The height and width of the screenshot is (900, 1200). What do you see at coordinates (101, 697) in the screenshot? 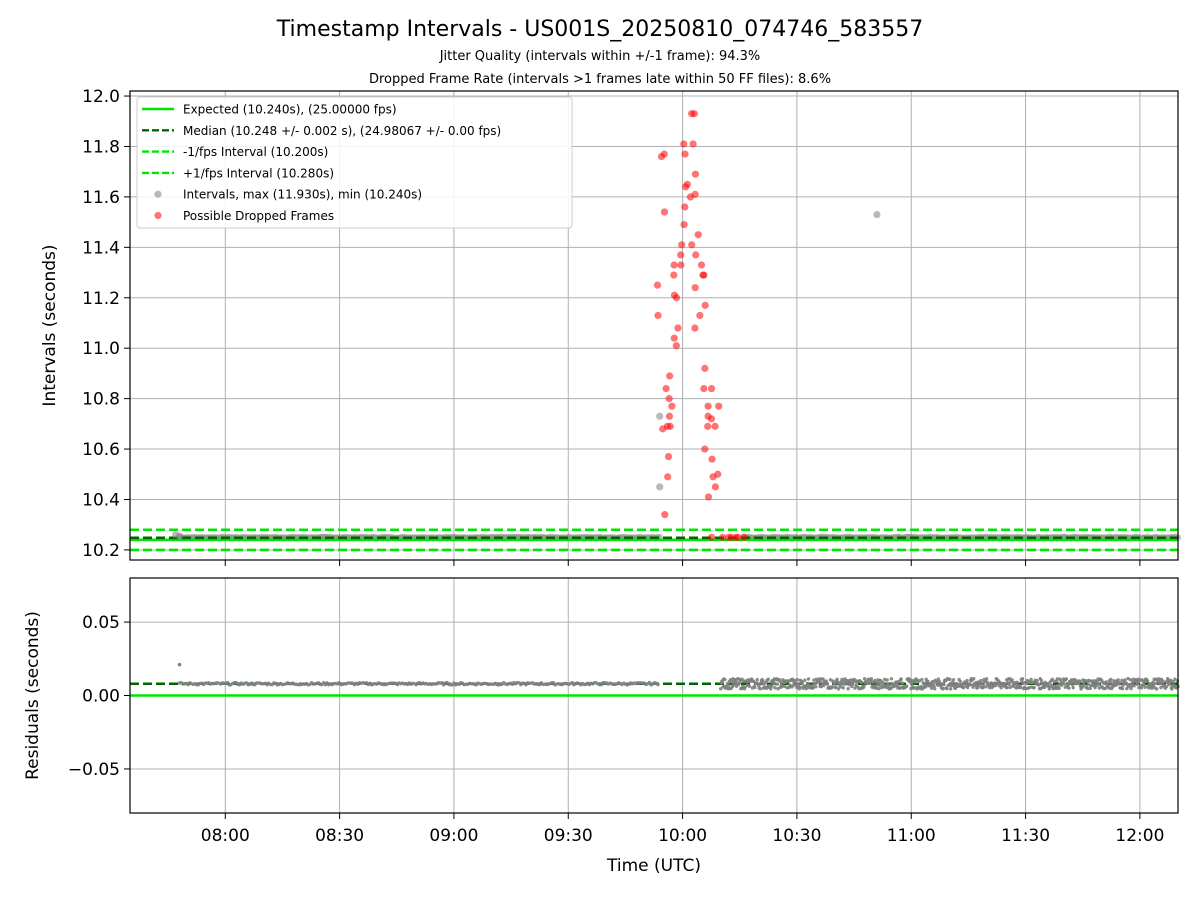
I see `y-tick-label: 0.00` at bounding box center [101, 697].